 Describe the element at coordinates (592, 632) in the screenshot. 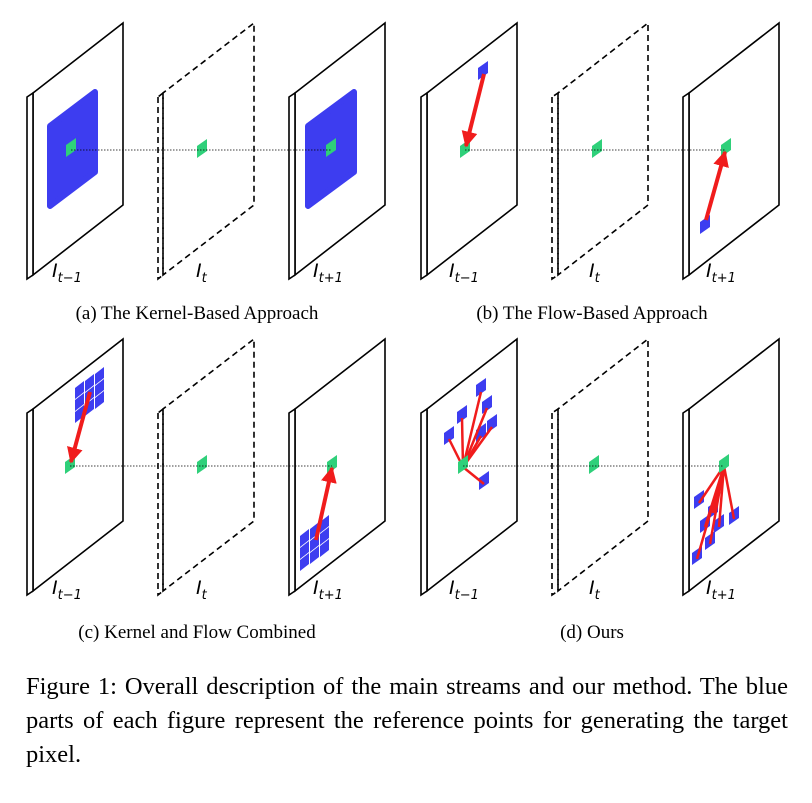

I see `subfigure-caption-d: (d) Ours` at that location.